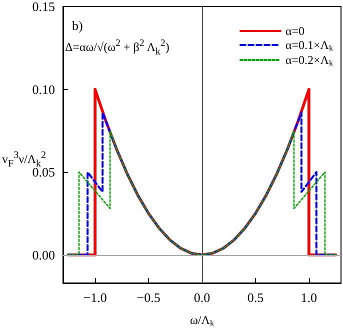 The width and height of the screenshot is (343, 332). I want to click on annotation: b), so click(77, 26).